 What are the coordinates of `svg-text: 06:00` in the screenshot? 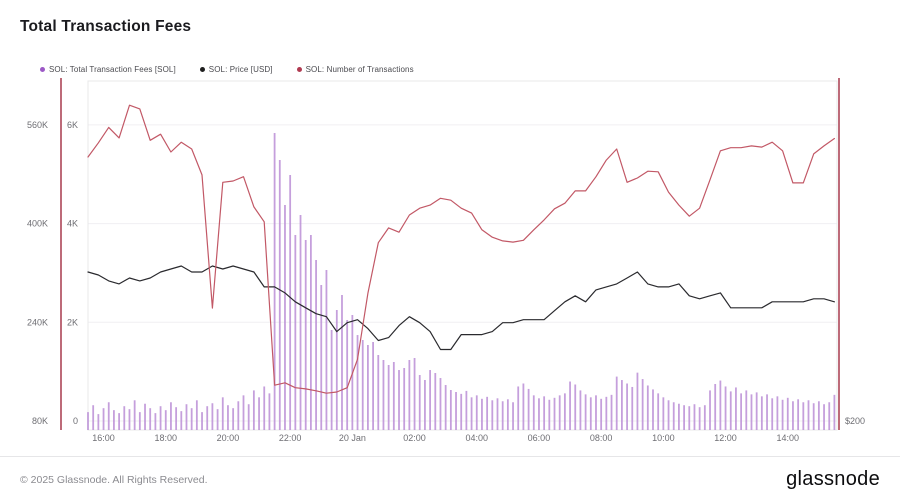 It's located at (539, 438).